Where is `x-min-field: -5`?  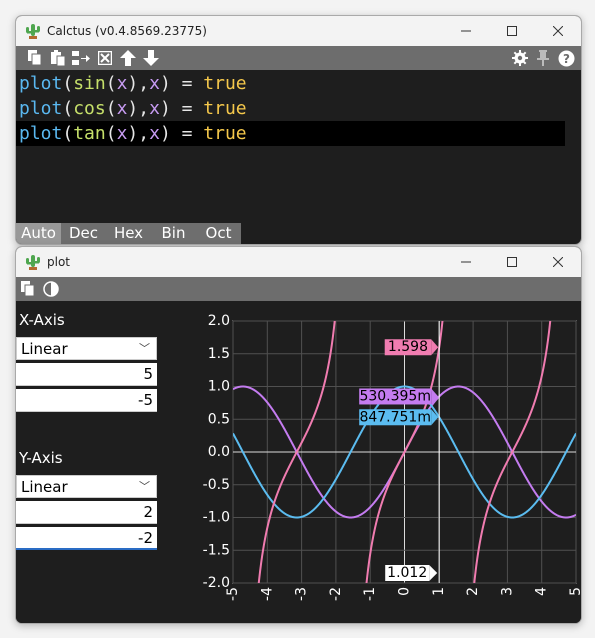 x-min-field: -5 is located at coordinates (86, 400).